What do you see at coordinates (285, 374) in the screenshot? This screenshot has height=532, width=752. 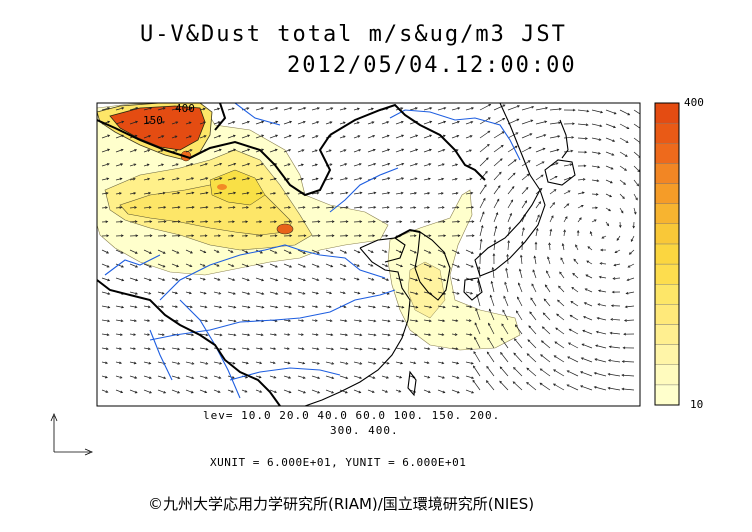 I see `river-pearl` at bounding box center [285, 374].